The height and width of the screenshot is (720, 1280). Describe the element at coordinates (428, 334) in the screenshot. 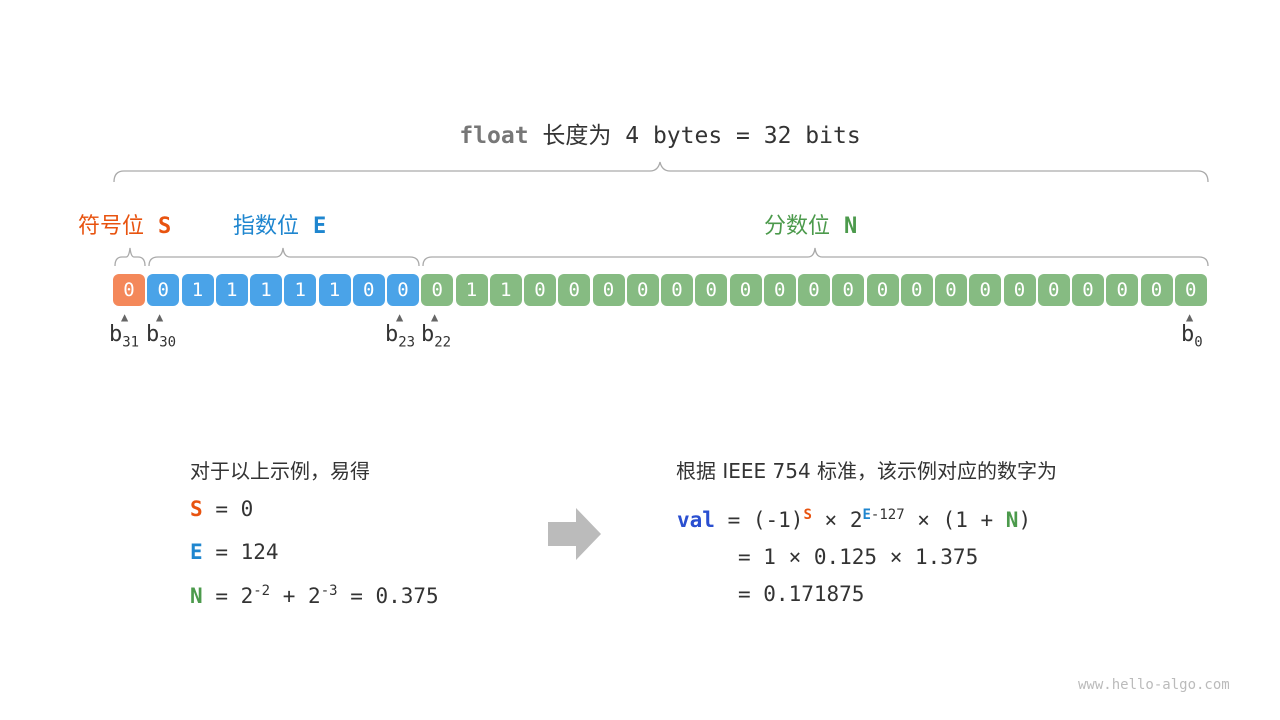

I see `b22-base: b` at that location.